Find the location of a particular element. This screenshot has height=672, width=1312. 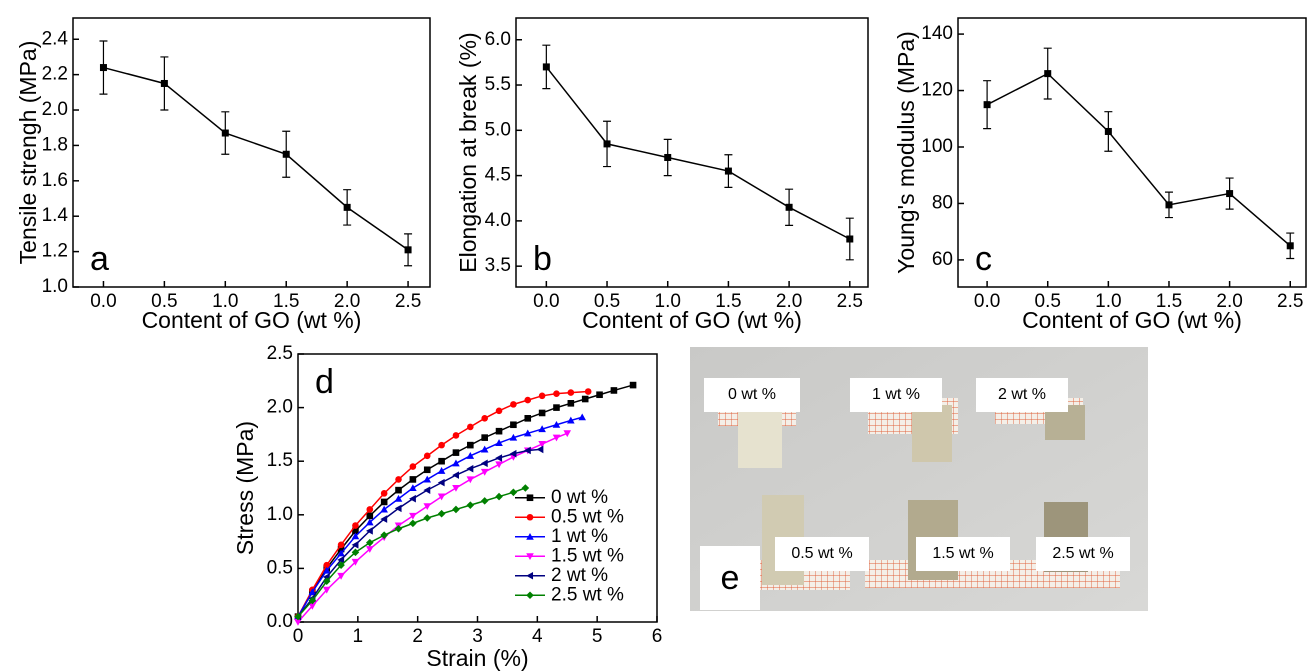

x-tick-label: 4 is located at coordinates (537, 636).